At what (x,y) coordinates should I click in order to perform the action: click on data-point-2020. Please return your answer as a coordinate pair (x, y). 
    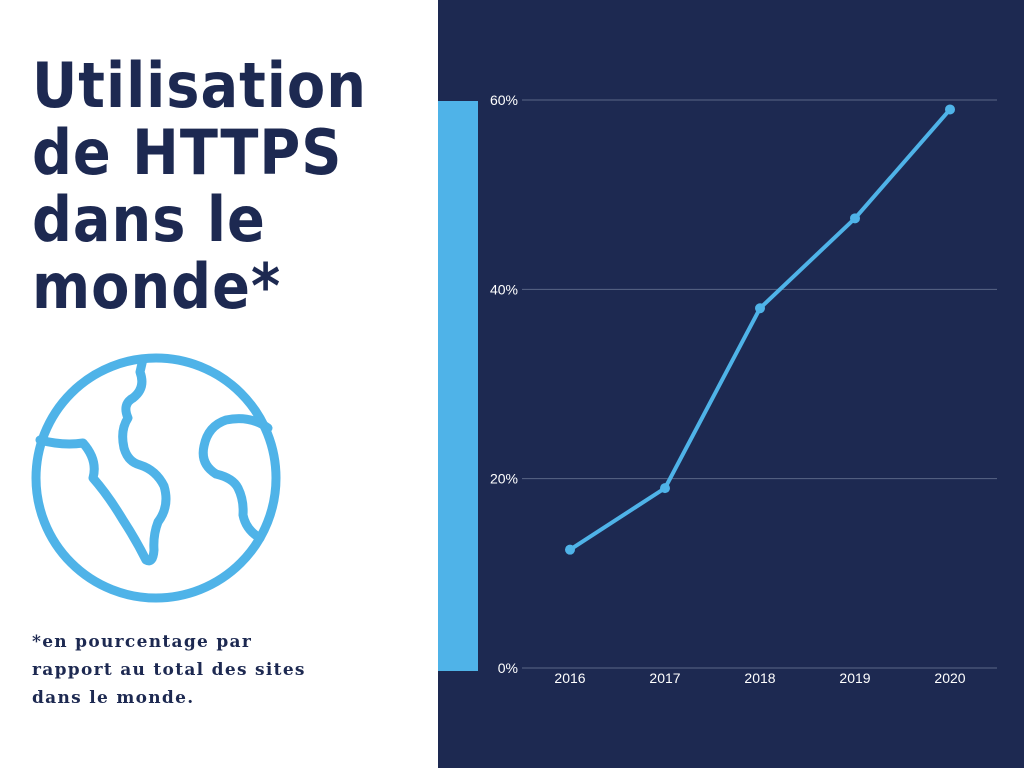
    Looking at the image, I should click on (950, 109).